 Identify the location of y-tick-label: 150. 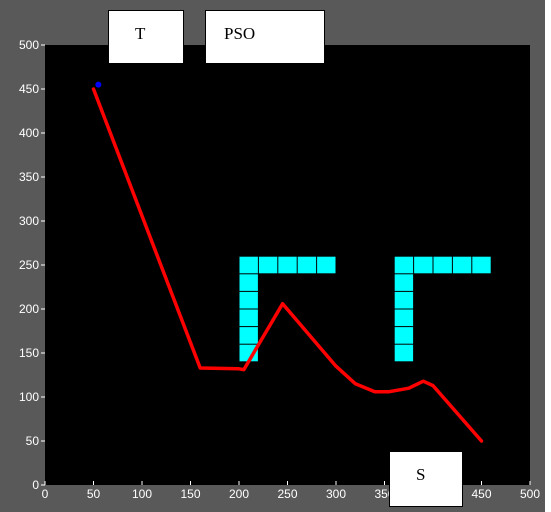
(29, 353).